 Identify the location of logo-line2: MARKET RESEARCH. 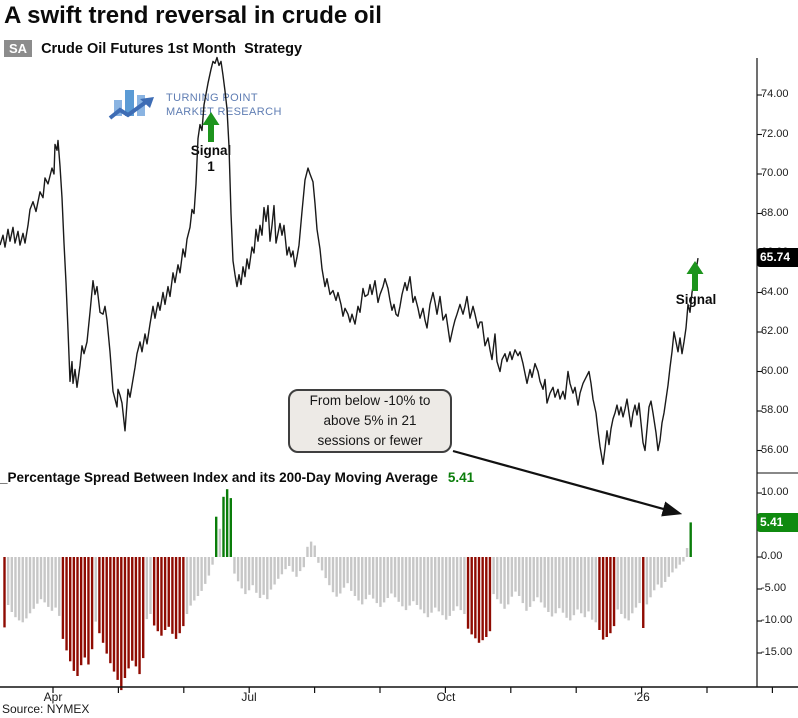
(224, 112).